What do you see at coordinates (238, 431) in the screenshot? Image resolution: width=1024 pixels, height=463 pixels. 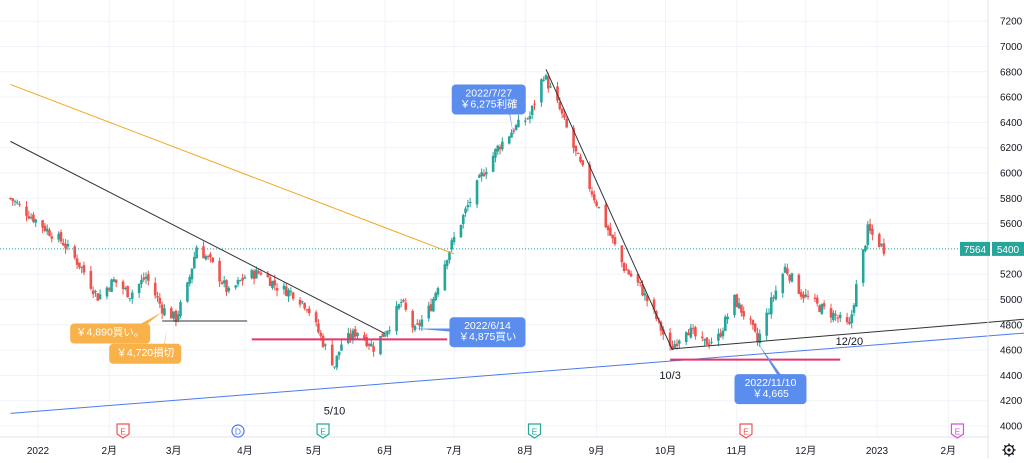 I see `dividend-marker-shape` at bounding box center [238, 431].